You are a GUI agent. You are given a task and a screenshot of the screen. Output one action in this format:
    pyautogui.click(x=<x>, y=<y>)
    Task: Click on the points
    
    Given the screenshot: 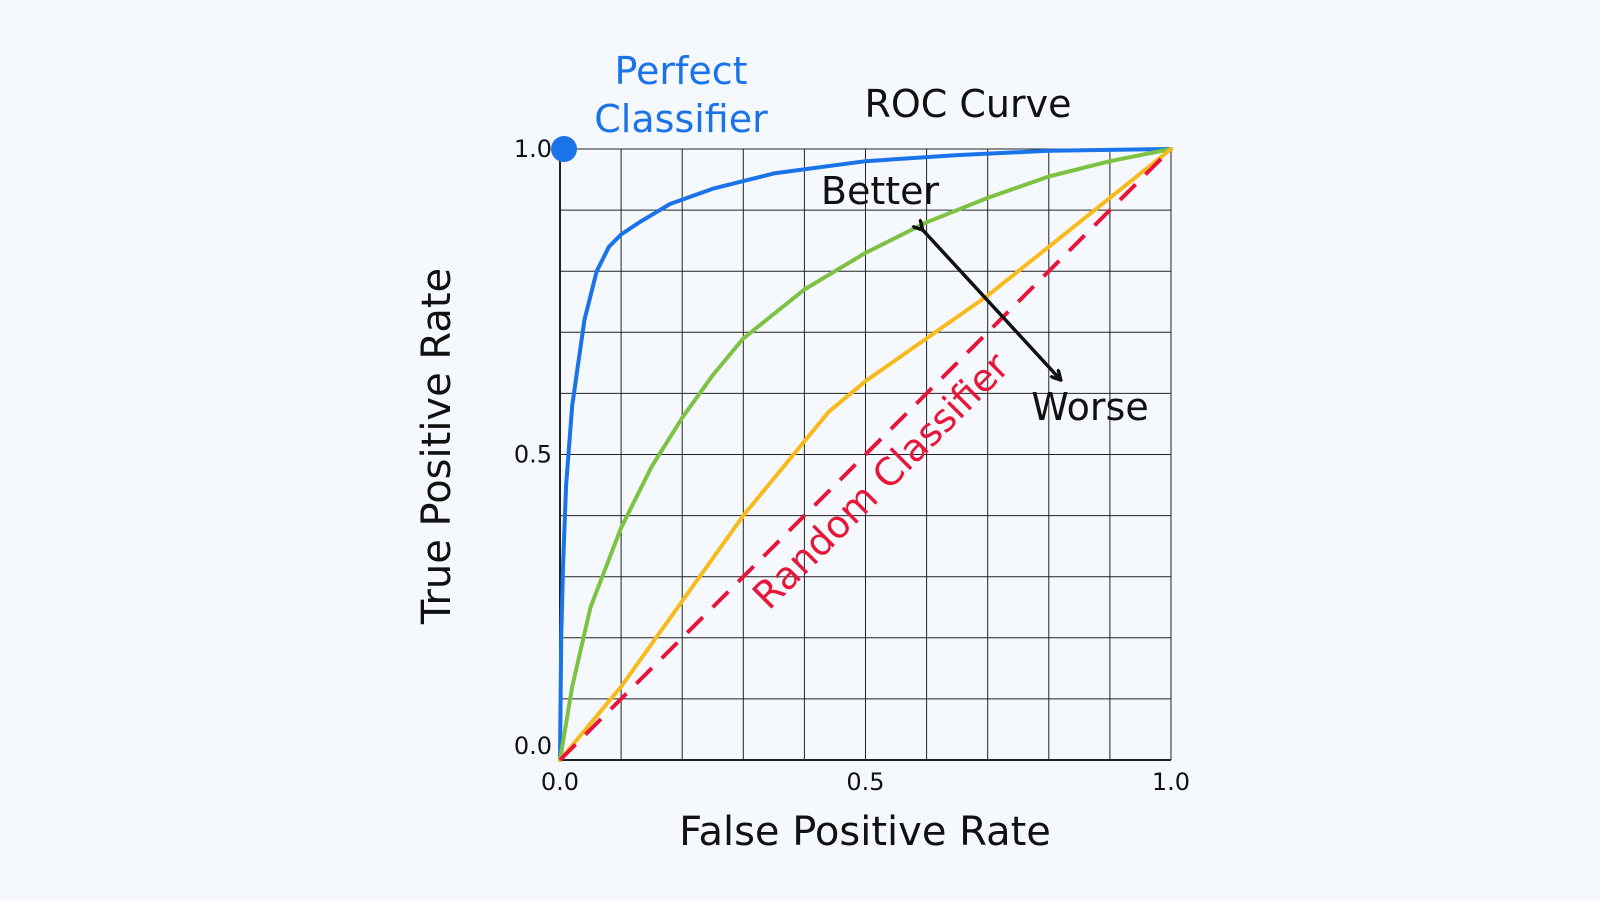 What is the action you would take?
    pyautogui.click(x=564, y=149)
    